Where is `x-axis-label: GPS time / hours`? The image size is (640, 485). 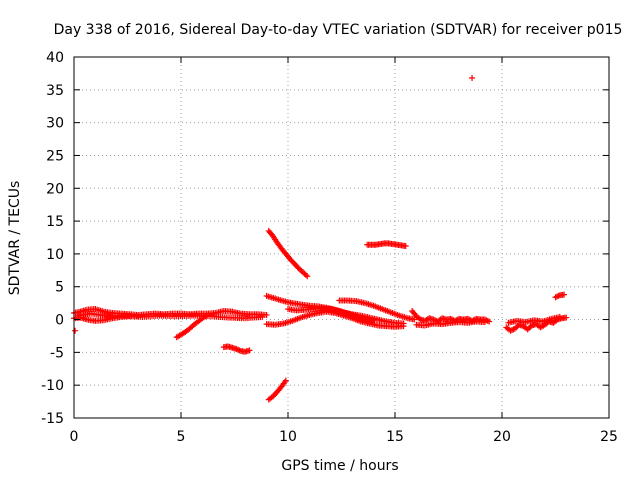
x-axis-label: GPS time / hours is located at coordinates (339, 466).